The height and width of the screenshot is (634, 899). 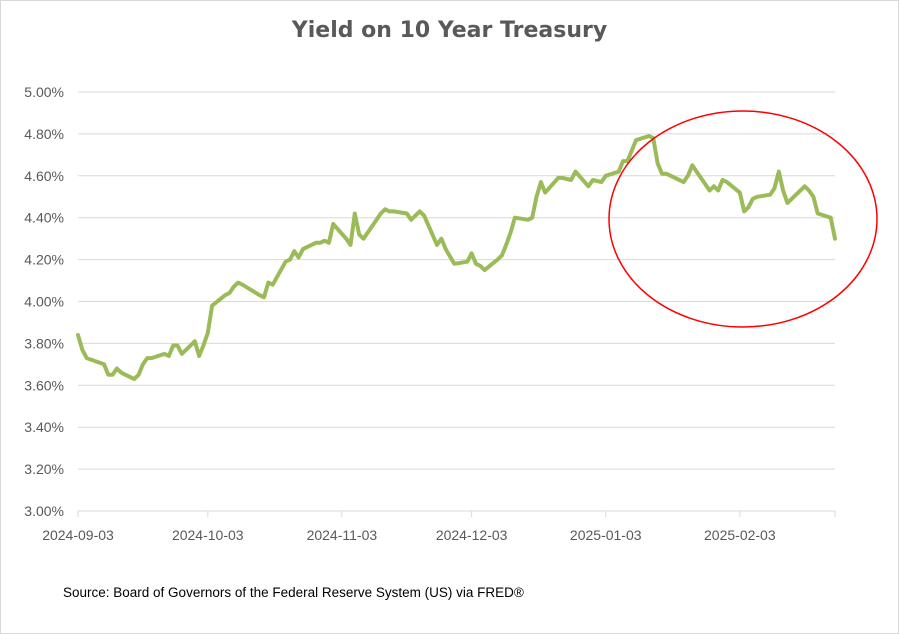 I want to click on x-tick-label: 2024-10-03, so click(x=208, y=535).